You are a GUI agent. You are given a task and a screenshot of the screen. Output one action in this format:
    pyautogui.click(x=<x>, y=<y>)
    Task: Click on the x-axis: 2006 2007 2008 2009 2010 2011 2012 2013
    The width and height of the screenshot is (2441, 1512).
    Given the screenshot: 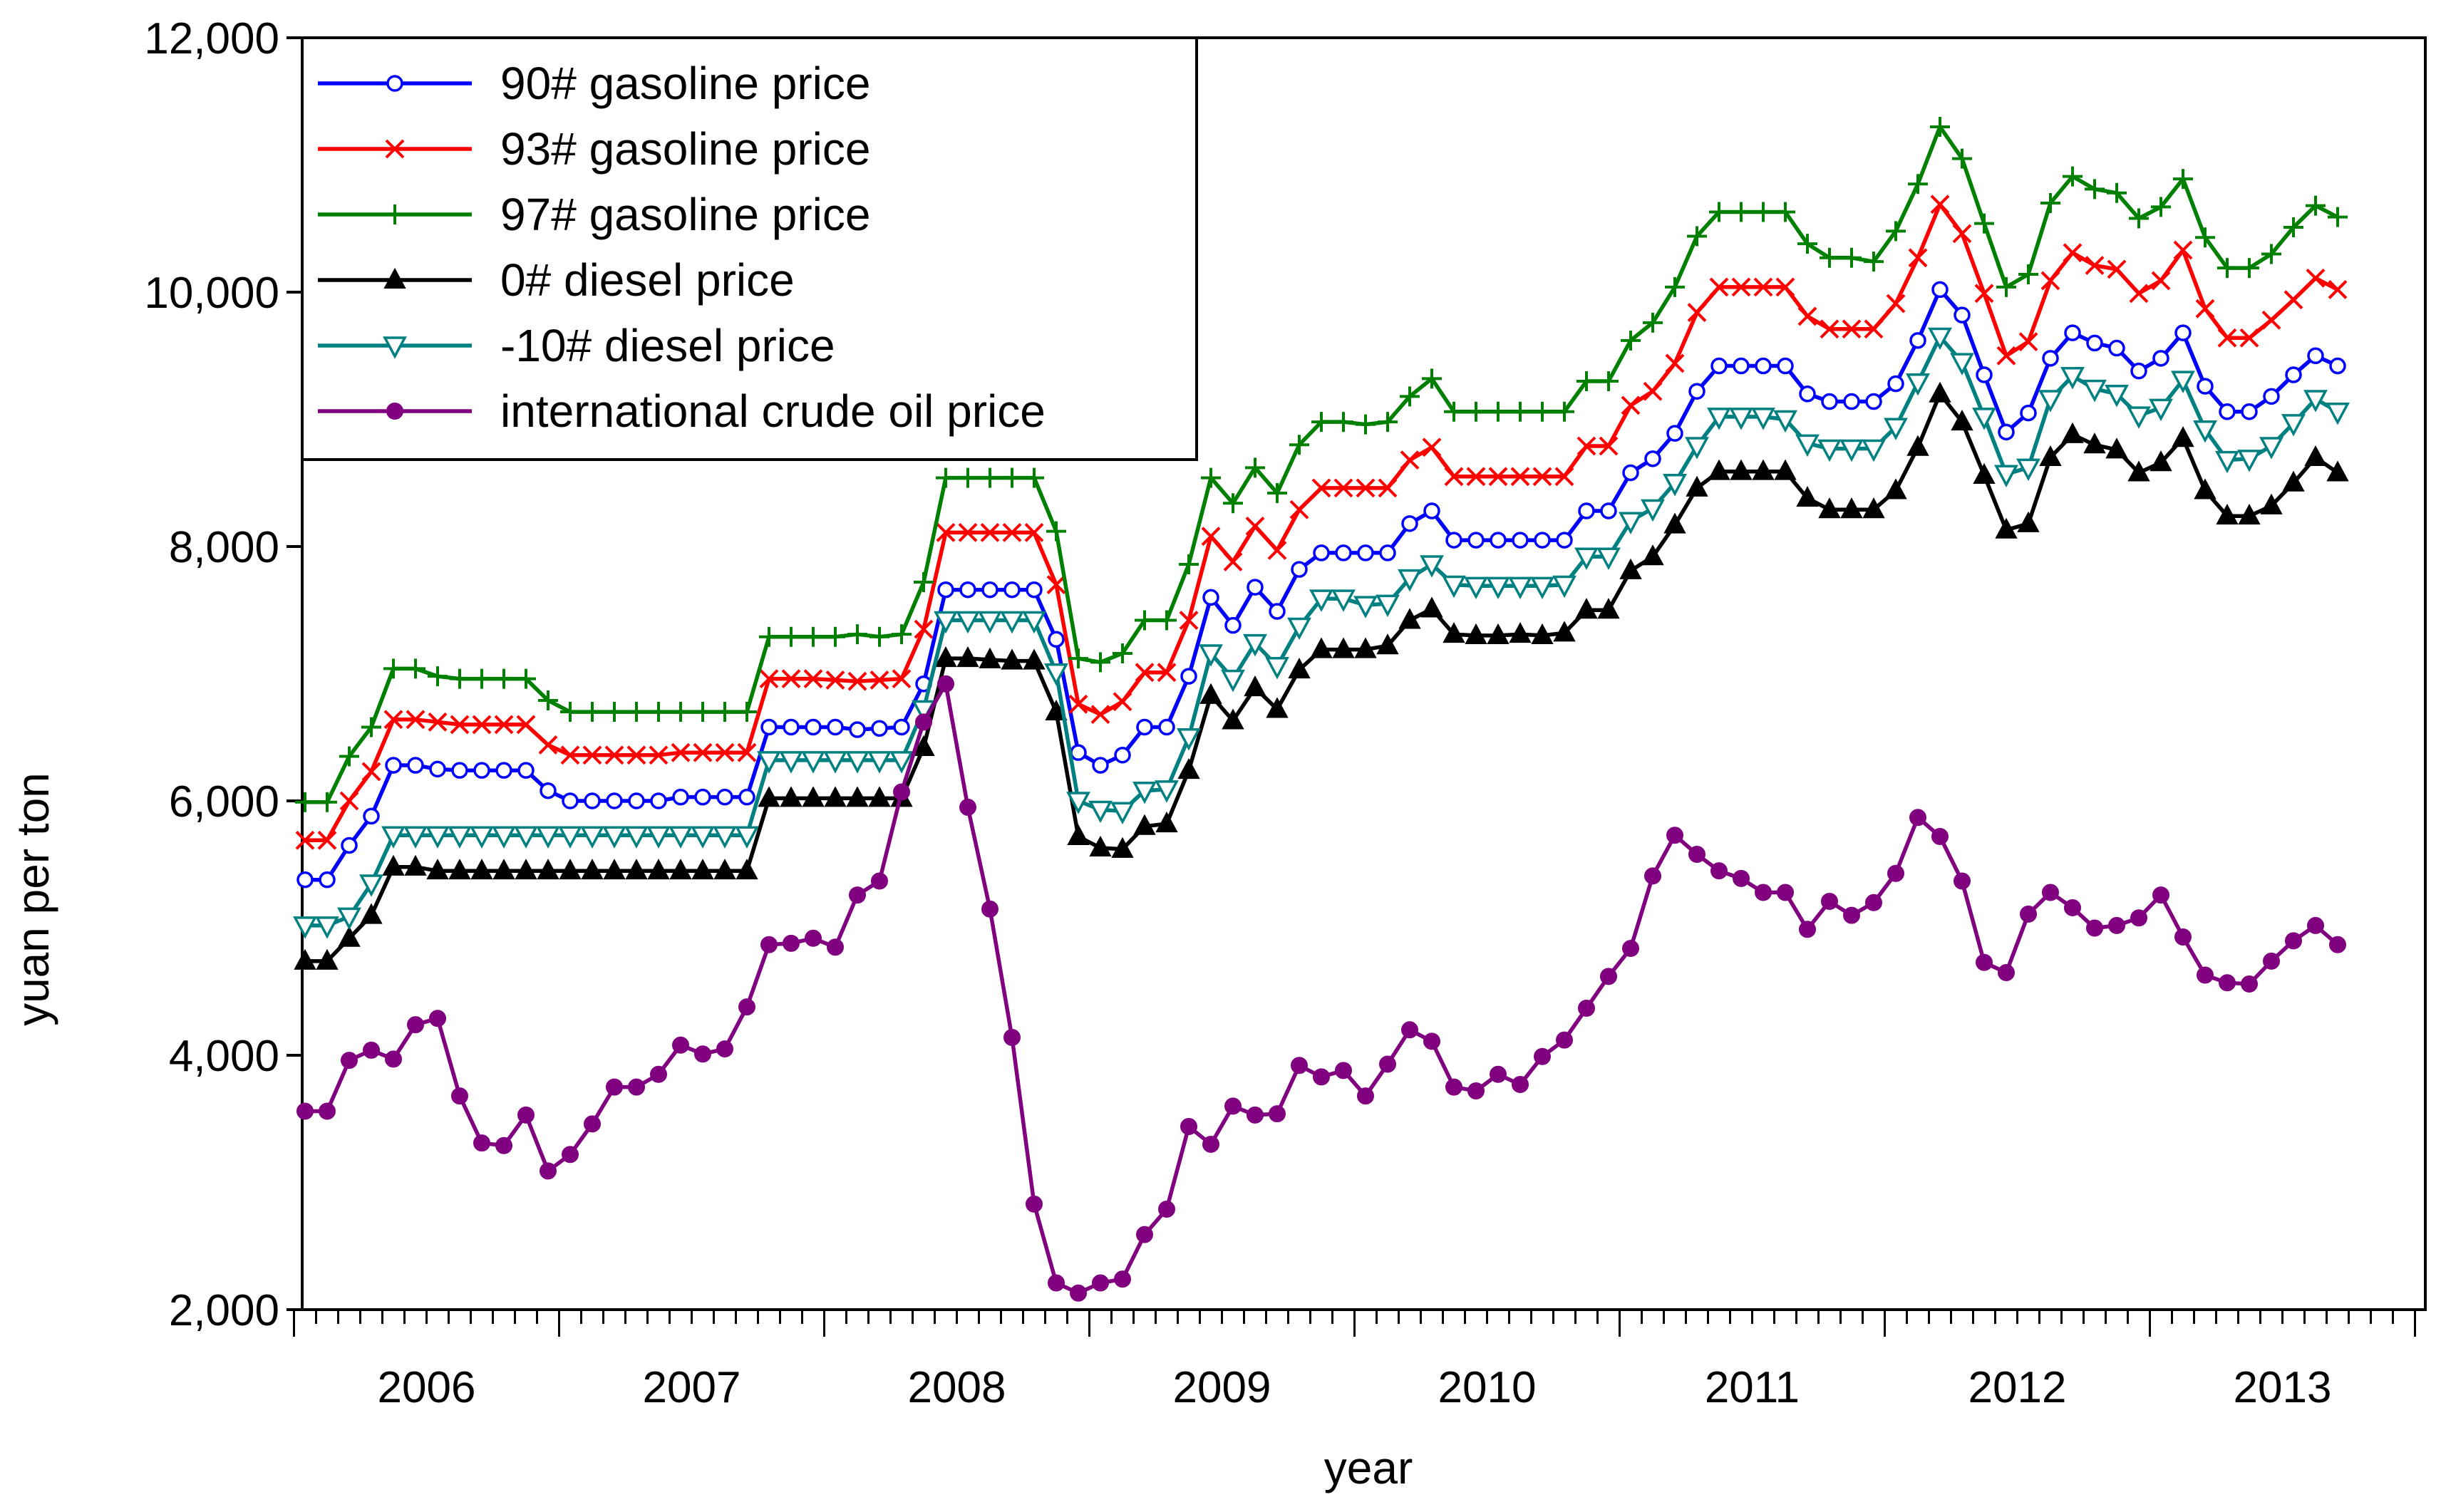 What is the action you would take?
    pyautogui.click(x=1354, y=1361)
    